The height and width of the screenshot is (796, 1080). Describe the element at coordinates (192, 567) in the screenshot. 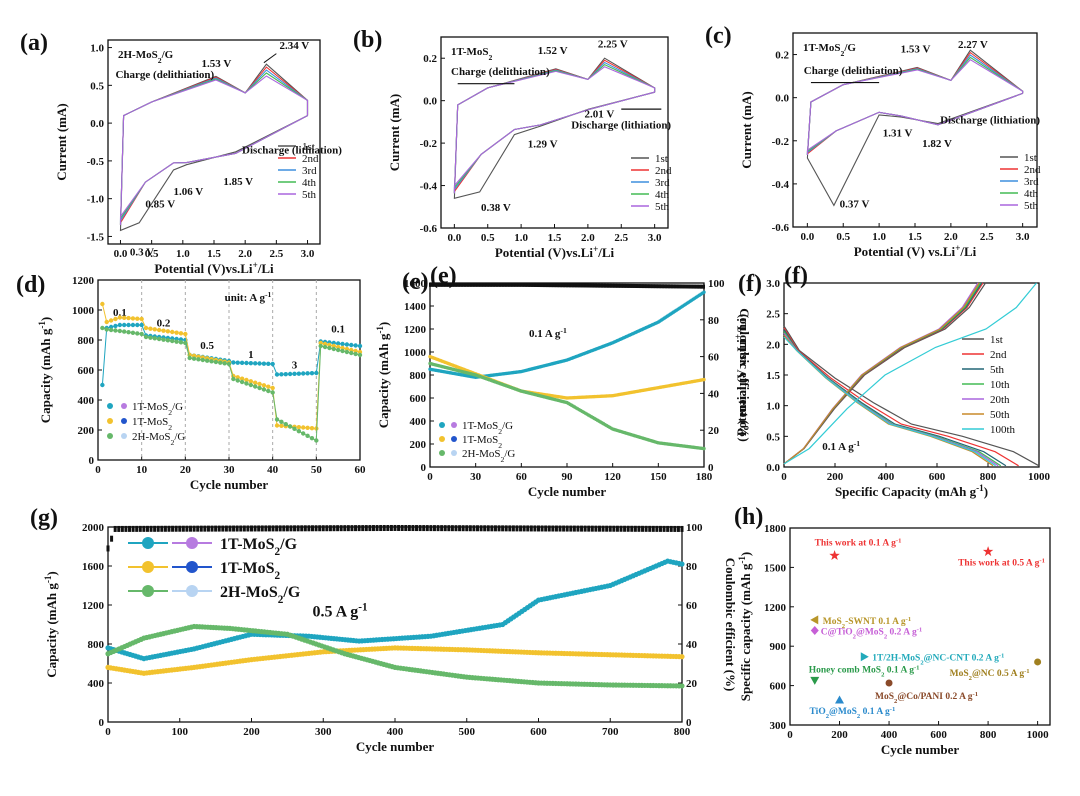

I see `legend-marker` at that location.